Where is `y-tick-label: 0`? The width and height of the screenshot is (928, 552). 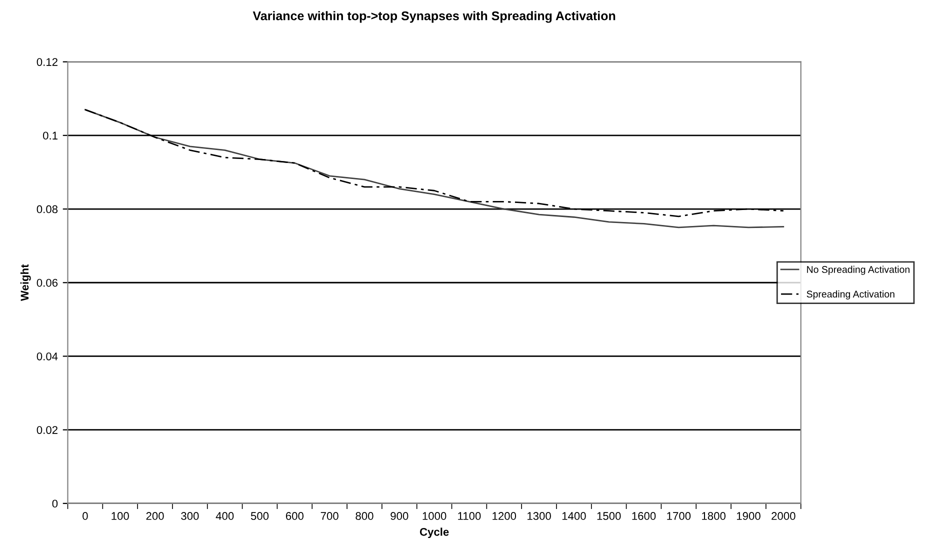
y-tick-label: 0 is located at coordinates (55, 504).